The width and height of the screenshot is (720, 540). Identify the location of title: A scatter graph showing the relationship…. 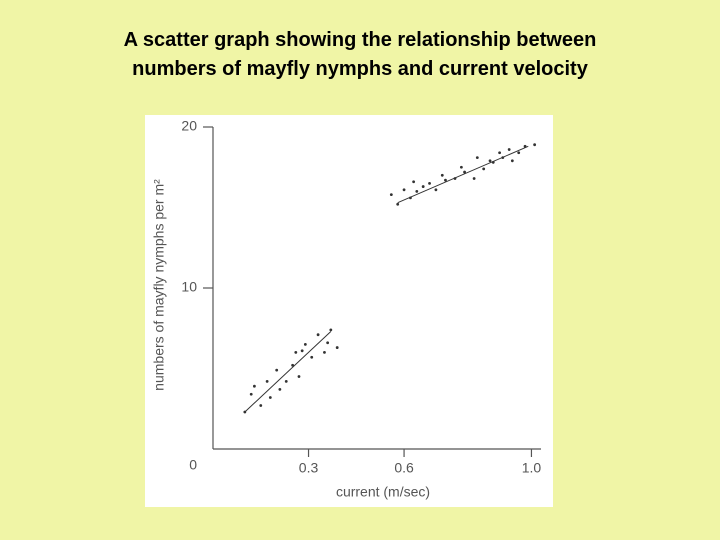
(360, 55).